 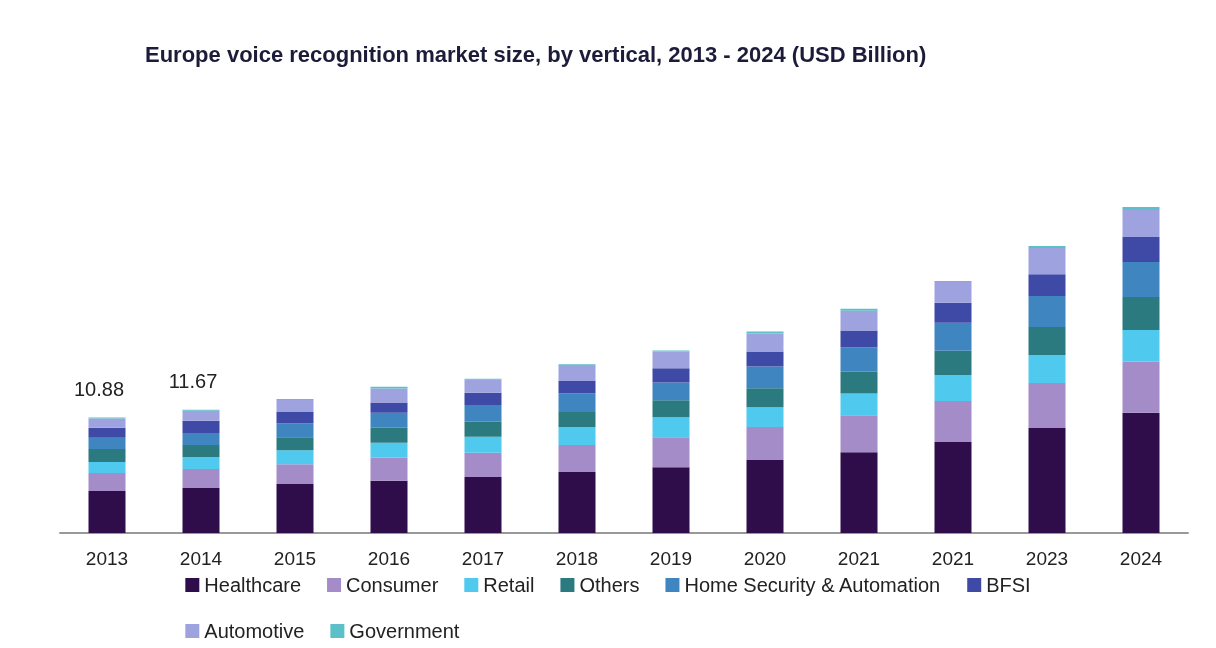 I want to click on x-tick-label: 2014, so click(x=201, y=558).